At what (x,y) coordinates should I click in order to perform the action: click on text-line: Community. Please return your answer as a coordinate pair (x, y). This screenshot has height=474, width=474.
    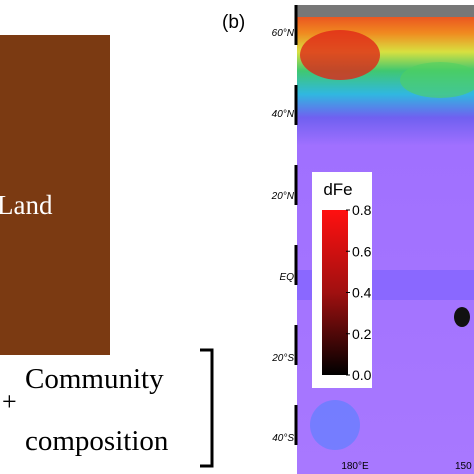
    Looking at the image, I should click on (94, 379).